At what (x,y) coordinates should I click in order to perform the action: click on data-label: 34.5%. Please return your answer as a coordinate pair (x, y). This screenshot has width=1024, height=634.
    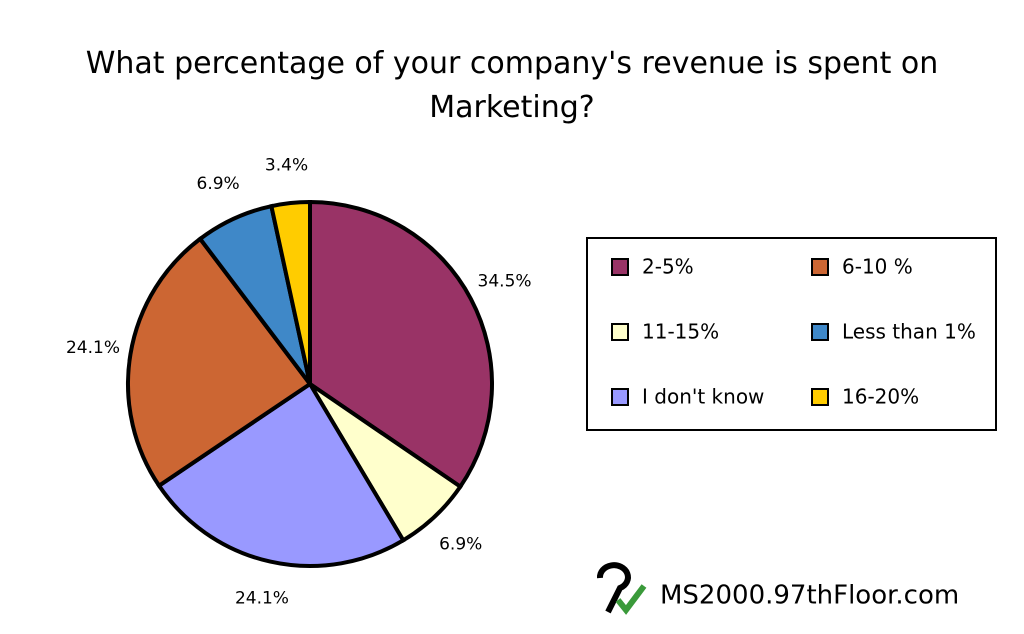
    Looking at the image, I should click on (505, 281).